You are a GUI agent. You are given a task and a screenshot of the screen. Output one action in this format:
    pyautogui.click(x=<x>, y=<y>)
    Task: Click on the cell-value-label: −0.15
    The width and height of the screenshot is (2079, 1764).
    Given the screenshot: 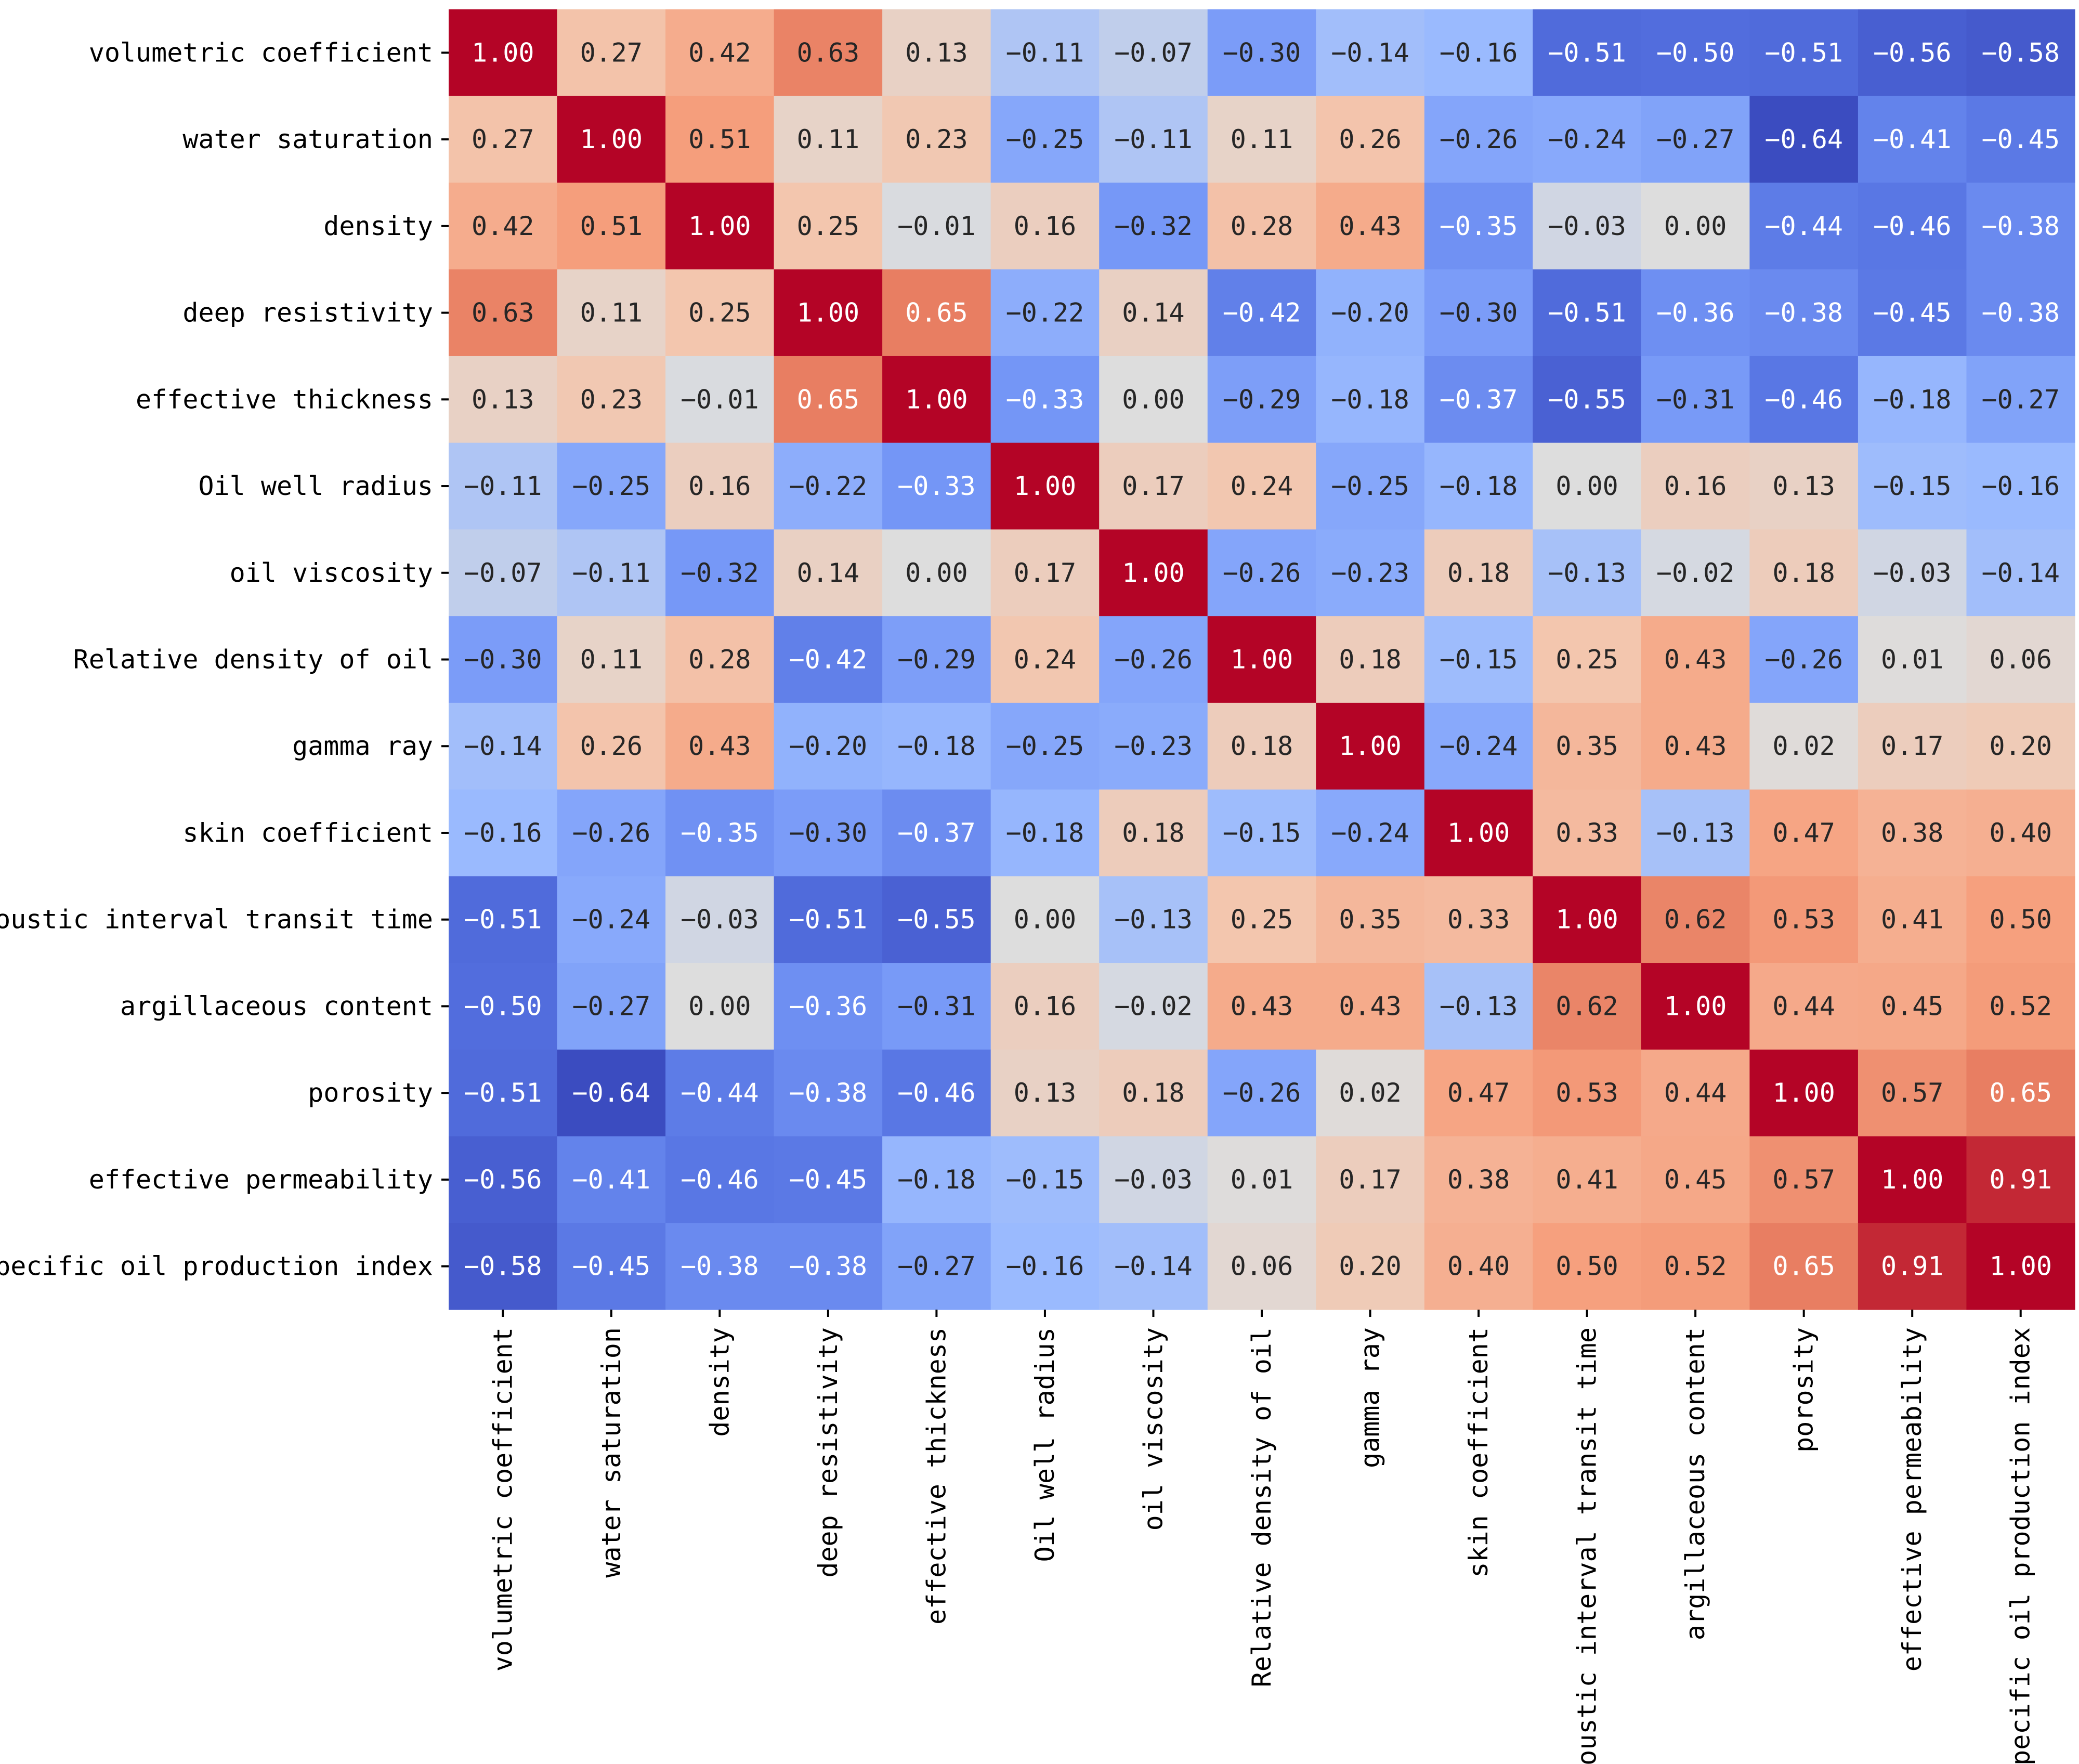 What is the action you would take?
    pyautogui.click(x=1479, y=660)
    